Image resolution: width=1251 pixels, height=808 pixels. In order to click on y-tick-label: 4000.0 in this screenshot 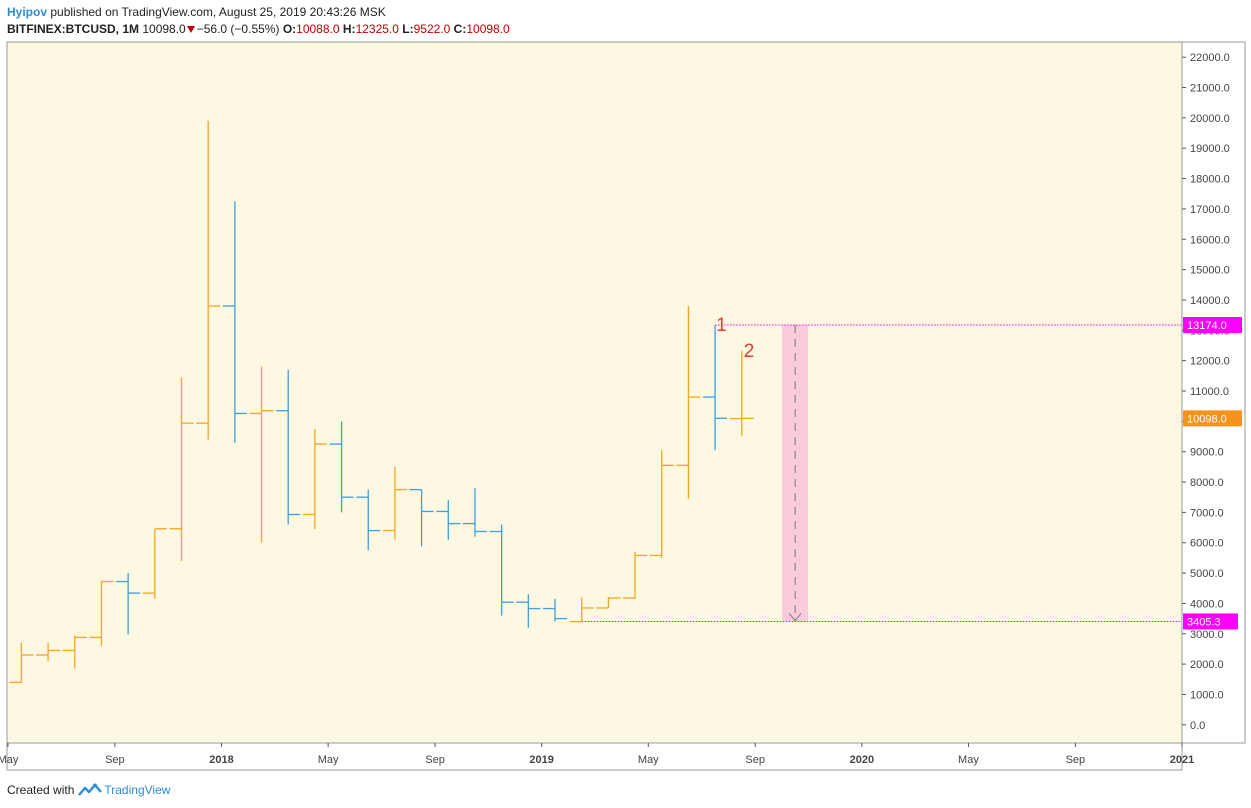, I will do `click(1207, 604)`.